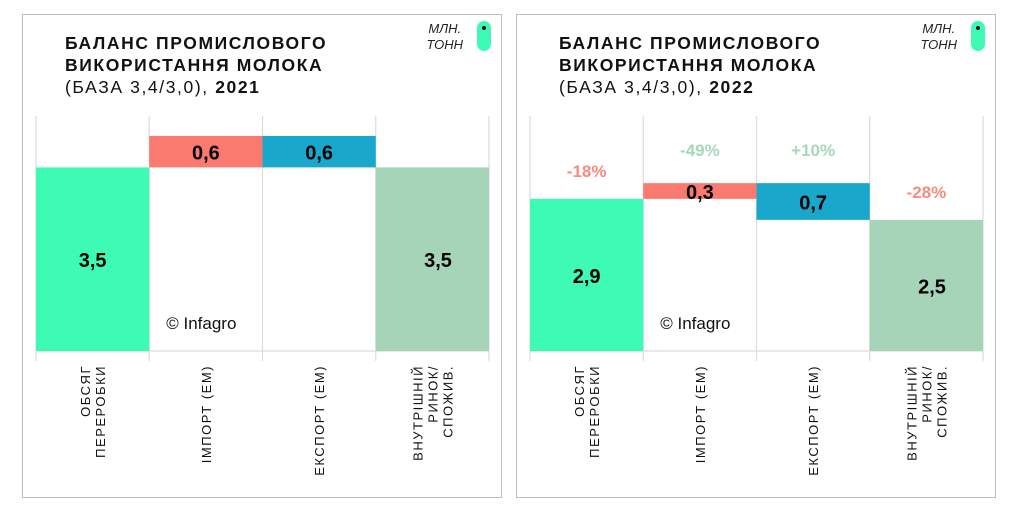  Describe the element at coordinates (927, 192) in the screenshot. I see `change-label: -28%` at that location.